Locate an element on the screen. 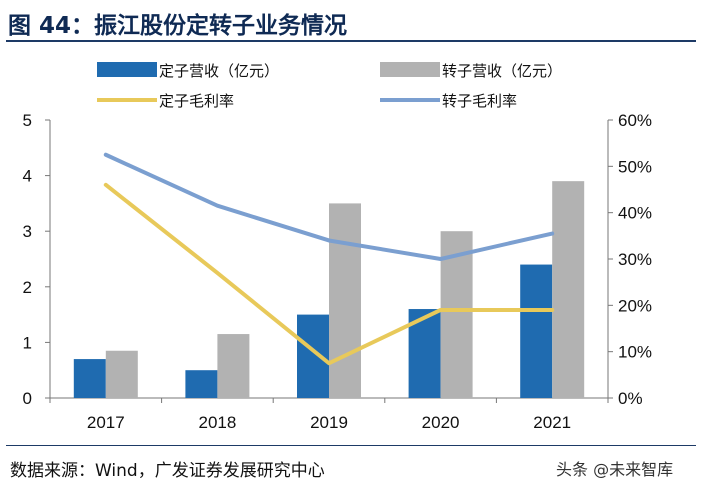  y-right-tick-label: 30% is located at coordinates (635, 259).